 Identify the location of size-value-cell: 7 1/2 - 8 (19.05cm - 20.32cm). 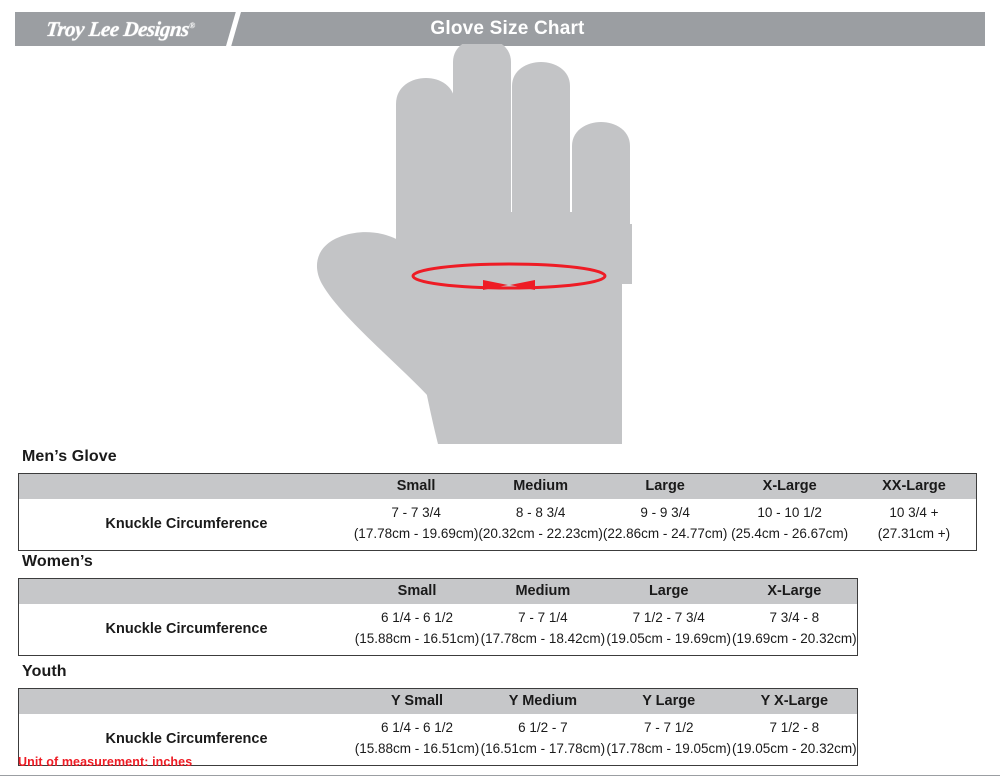
(795, 740).